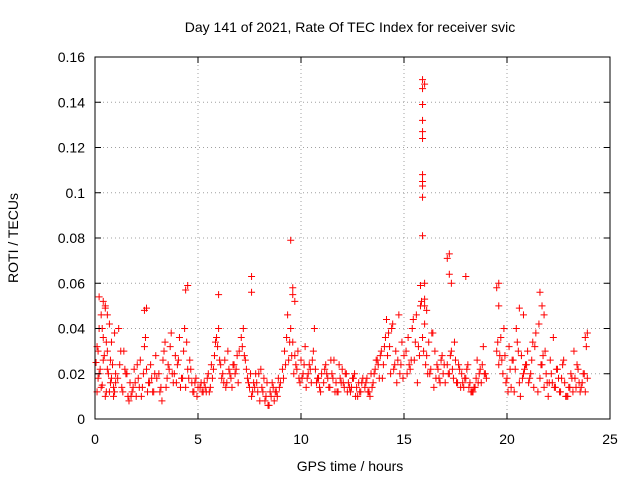 Image resolution: width=640 pixels, height=480 pixels. What do you see at coordinates (301, 439) in the screenshot?
I see `x-tick-label: 10` at bounding box center [301, 439].